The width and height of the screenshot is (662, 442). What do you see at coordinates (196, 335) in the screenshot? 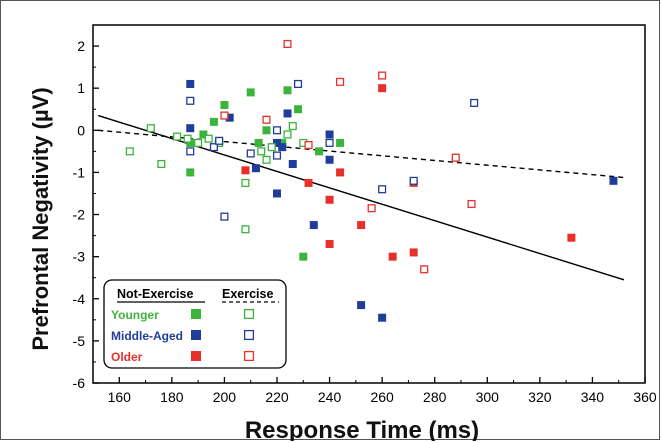
I see `legend-marker-middle-not-exercise` at bounding box center [196, 335].